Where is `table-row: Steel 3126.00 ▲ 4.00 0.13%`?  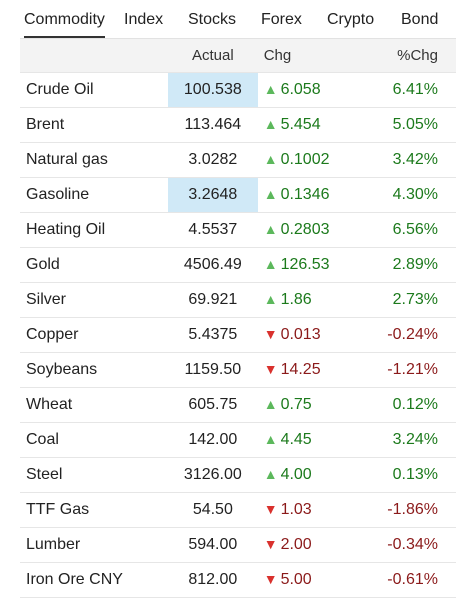 table-row: Steel 3126.00 ▲ 4.00 0.13% is located at coordinates (238, 475).